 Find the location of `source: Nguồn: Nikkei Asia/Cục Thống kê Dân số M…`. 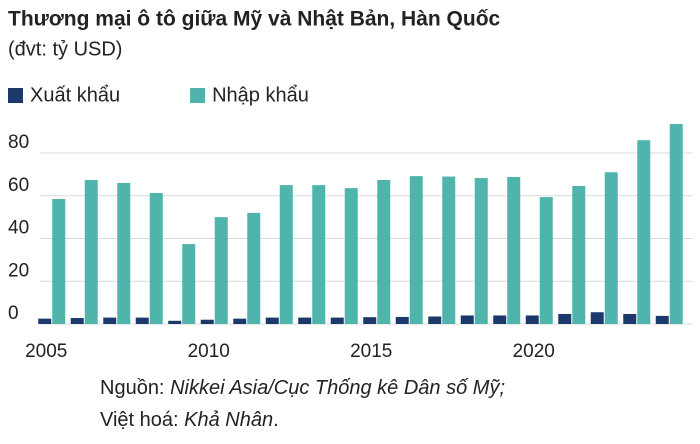

source: Nguồn: Nikkei Asia/Cục Thống kê Dân số M… is located at coordinates (302, 388).